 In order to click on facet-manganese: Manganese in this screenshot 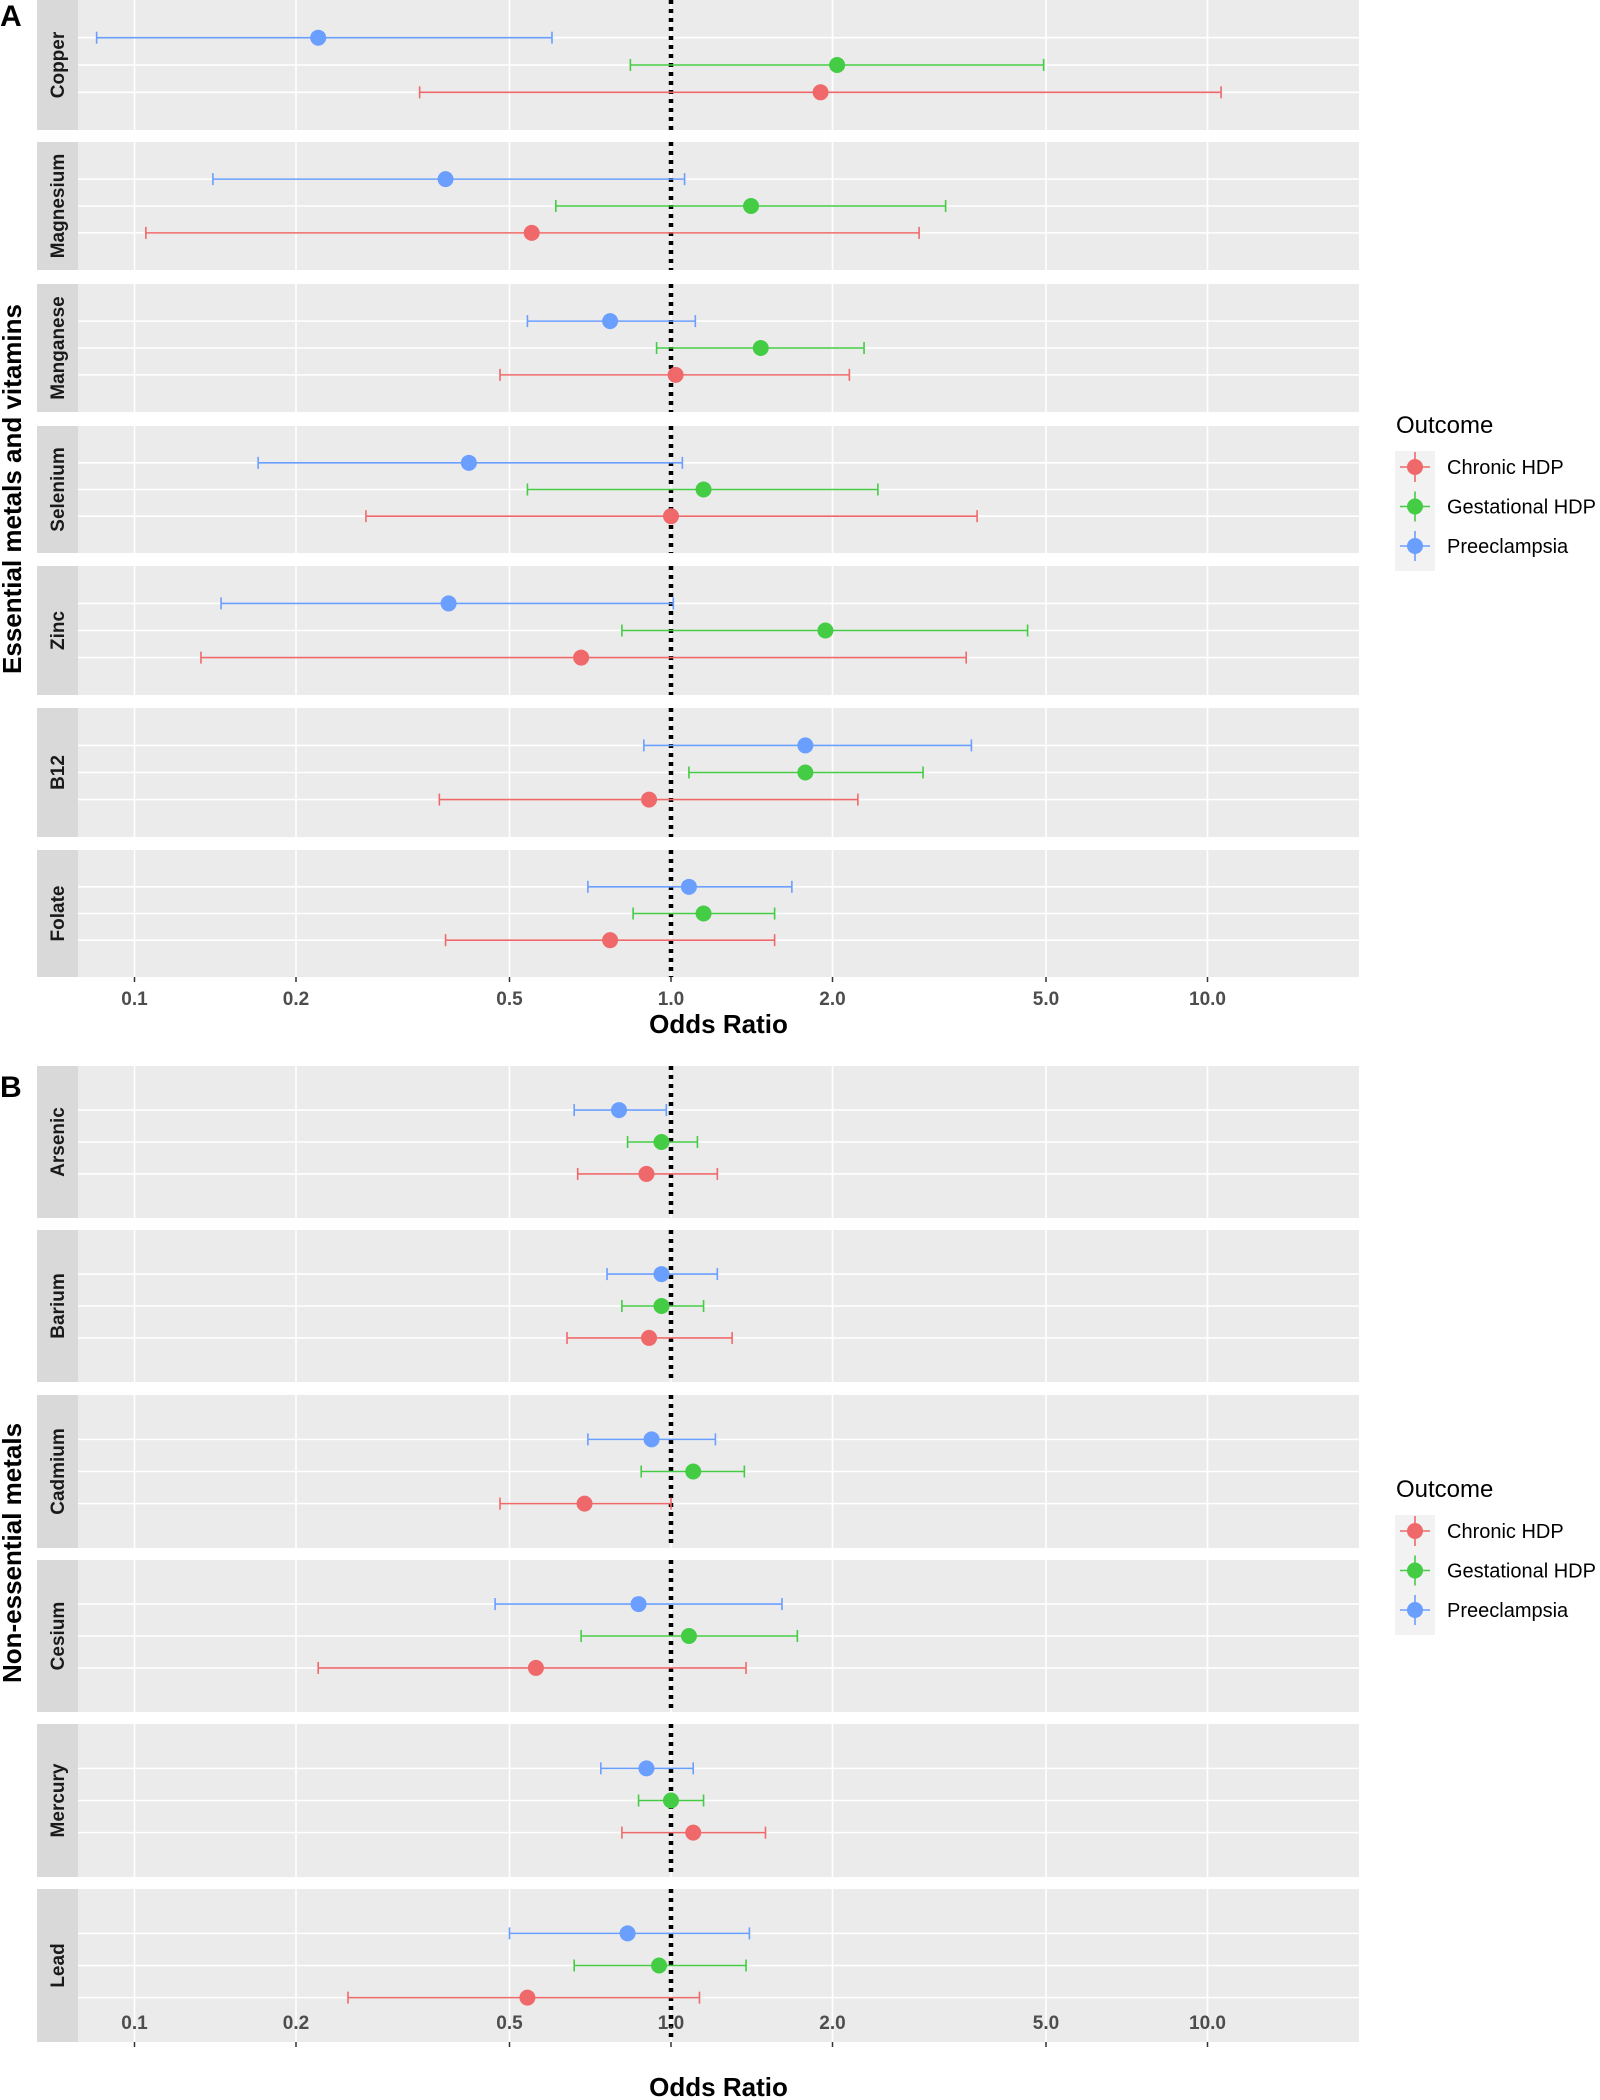, I will do `click(698, 348)`.